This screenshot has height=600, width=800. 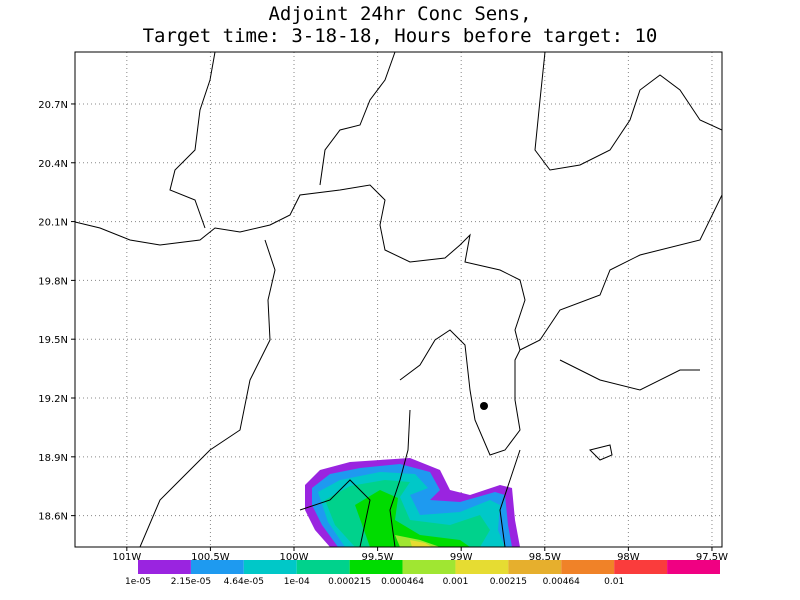 I want to click on colorbar-label: 0.00215, so click(x=508, y=582).